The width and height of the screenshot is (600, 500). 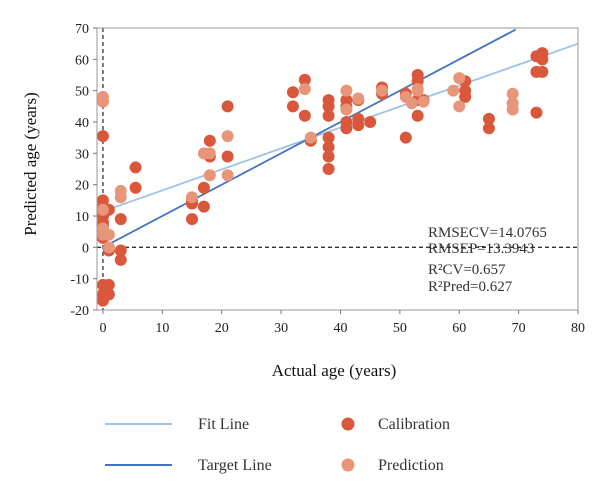 What do you see at coordinates (334, 370) in the screenshot?
I see `x-axis-label: Actual age (years)` at bounding box center [334, 370].